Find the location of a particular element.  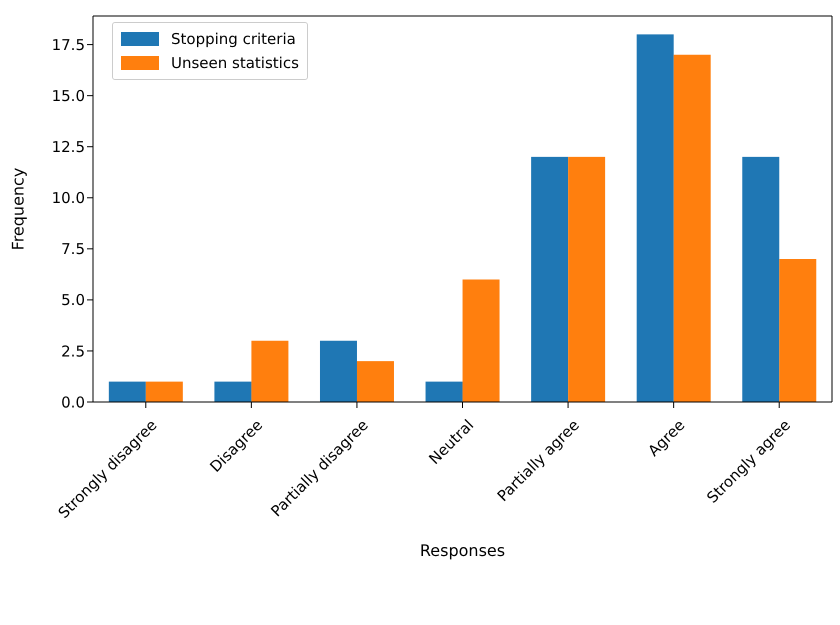

y-tick-label: 17.5 is located at coordinates (68, 45).